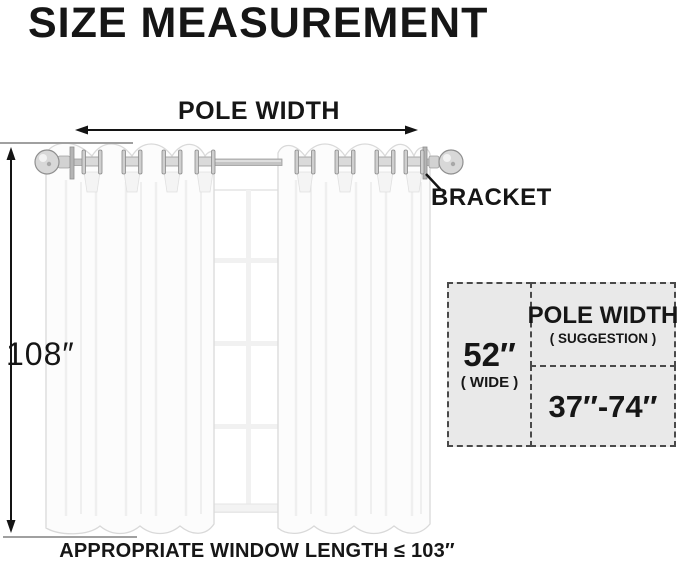 This screenshot has height=565, width=679. Describe the element at coordinates (54, 163) in the screenshot. I see `left-finial` at that location.